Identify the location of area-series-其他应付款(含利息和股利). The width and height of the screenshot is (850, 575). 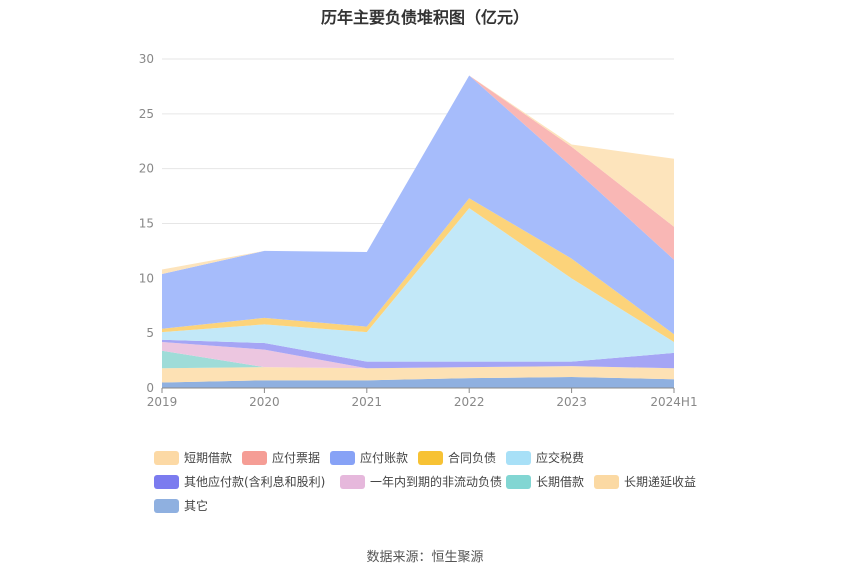
(418, 354).